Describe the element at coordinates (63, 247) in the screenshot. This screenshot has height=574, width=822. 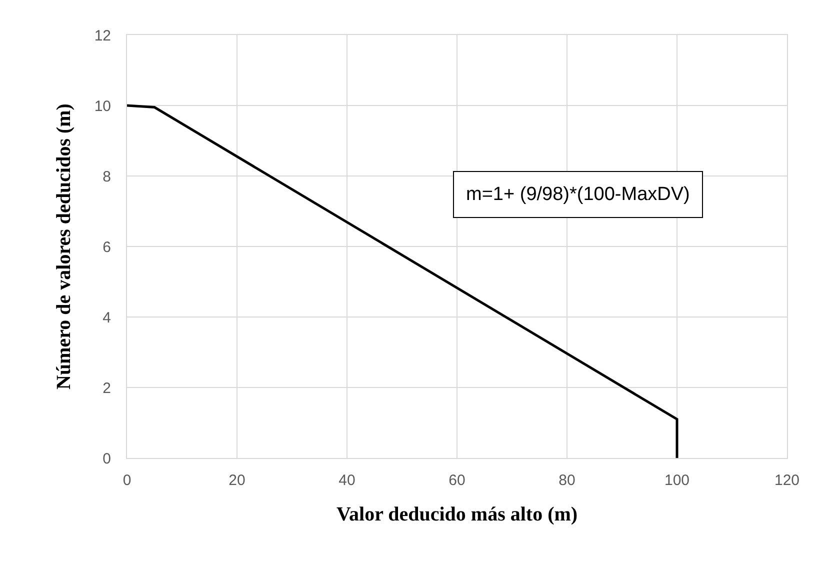
I see `y-axis-title: Número de valores deducidos (m)` at that location.